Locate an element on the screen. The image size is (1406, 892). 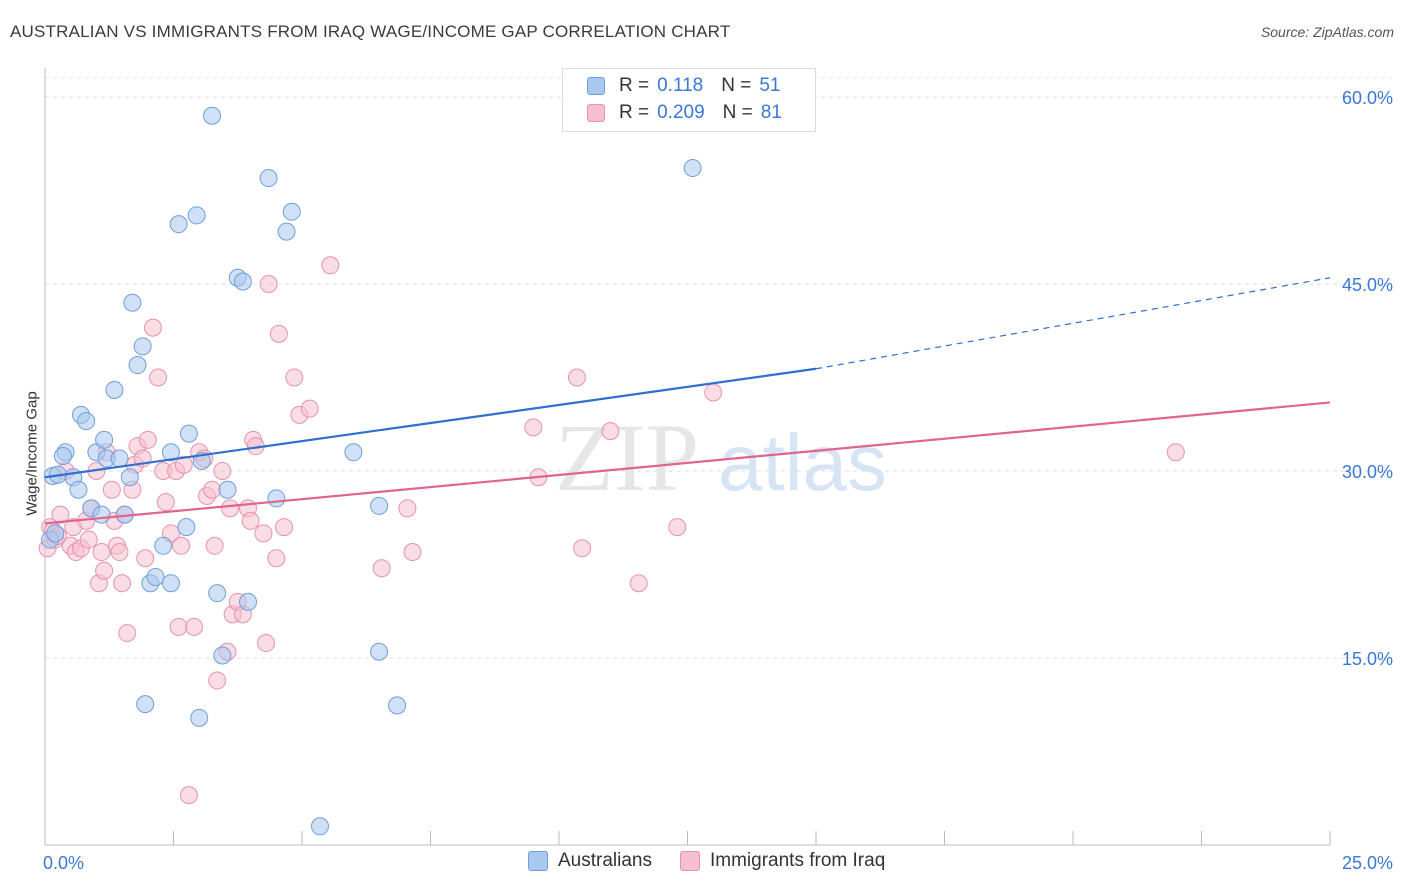
australians-trend-extension is located at coordinates (1073, 323).